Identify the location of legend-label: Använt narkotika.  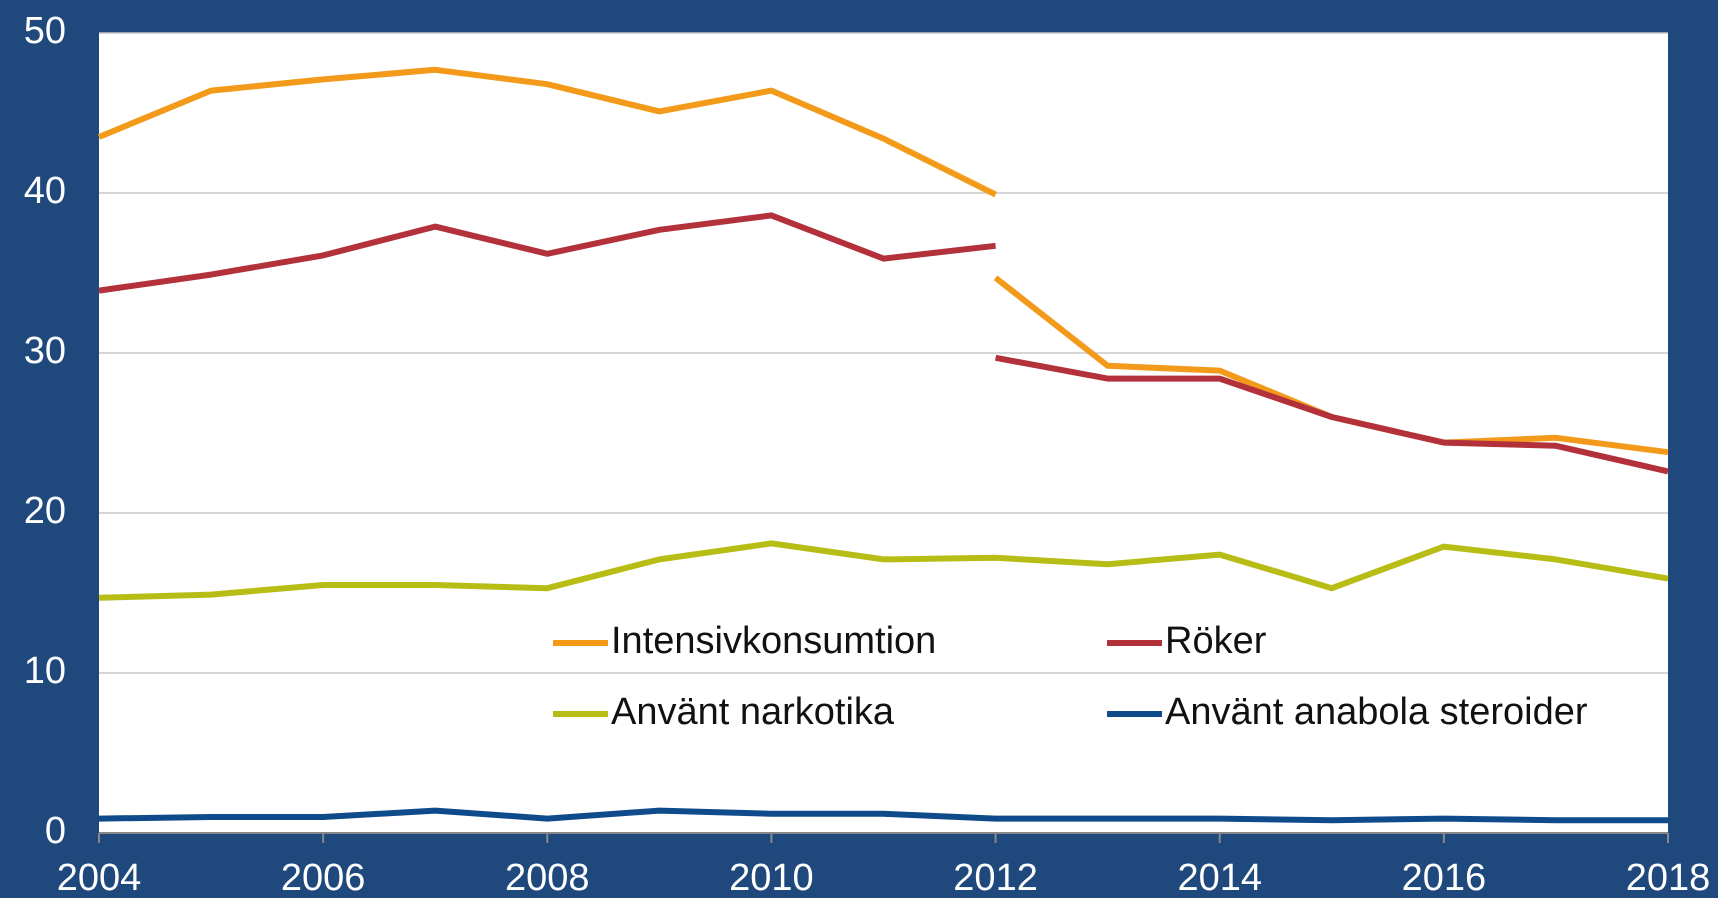
(753, 712).